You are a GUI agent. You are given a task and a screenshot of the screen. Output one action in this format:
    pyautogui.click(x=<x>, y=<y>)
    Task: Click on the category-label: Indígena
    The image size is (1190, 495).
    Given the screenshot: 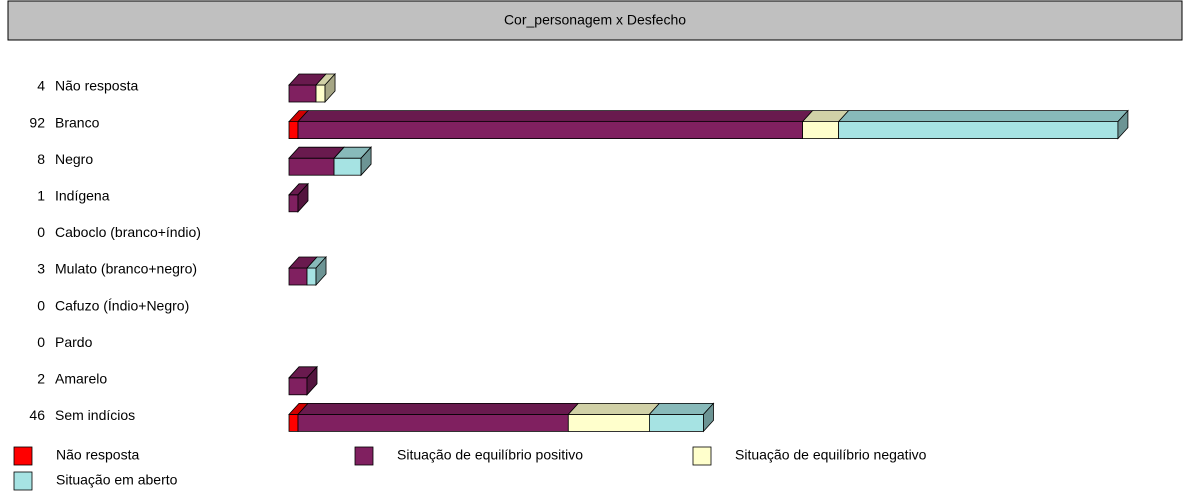 What is the action you would take?
    pyautogui.click(x=82, y=196)
    